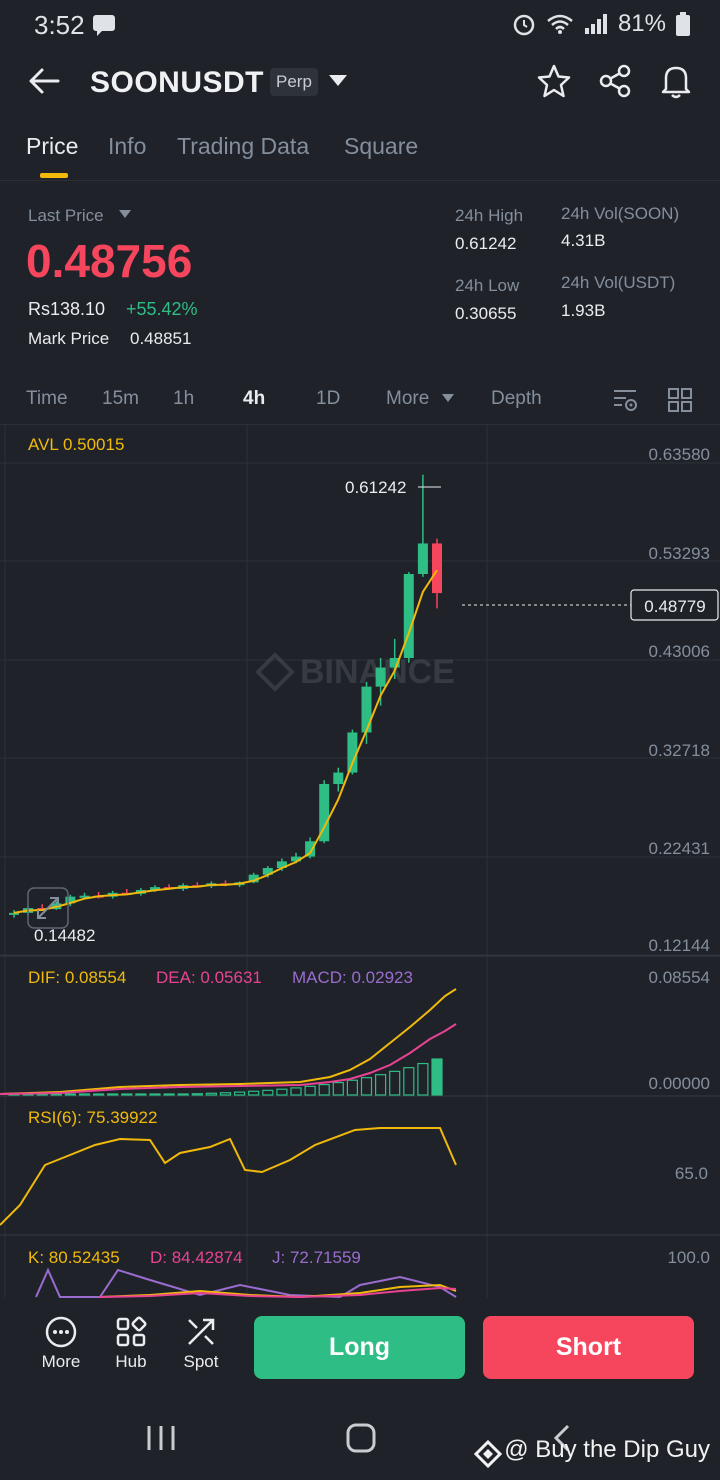 The width and height of the screenshot is (720, 1480). What do you see at coordinates (683, 24) in the screenshot?
I see `battery-icon` at bounding box center [683, 24].